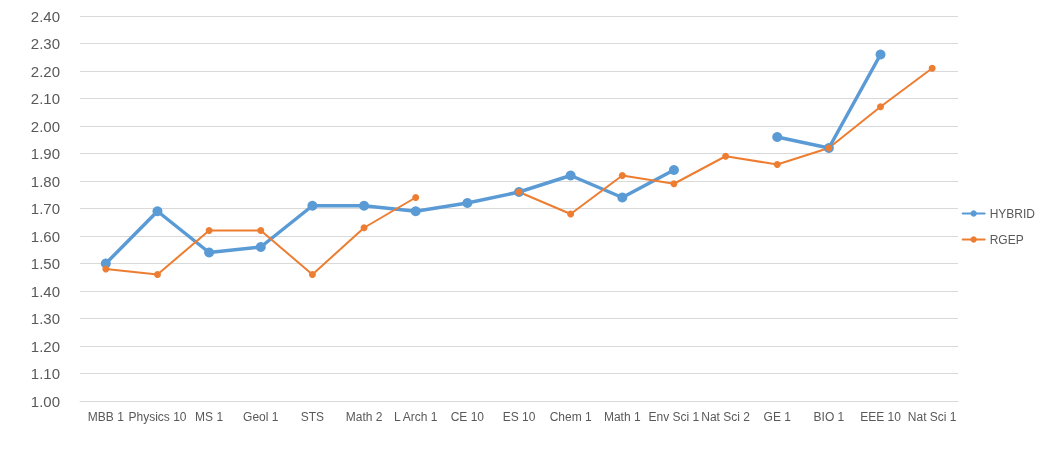  What do you see at coordinates (1006, 239) in the screenshot?
I see `legend-label: RGEP` at bounding box center [1006, 239].